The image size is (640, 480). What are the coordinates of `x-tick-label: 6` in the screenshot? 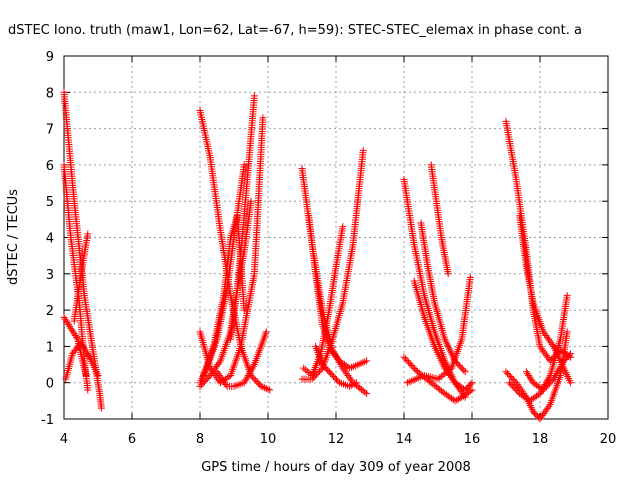 It's located at (132, 439).